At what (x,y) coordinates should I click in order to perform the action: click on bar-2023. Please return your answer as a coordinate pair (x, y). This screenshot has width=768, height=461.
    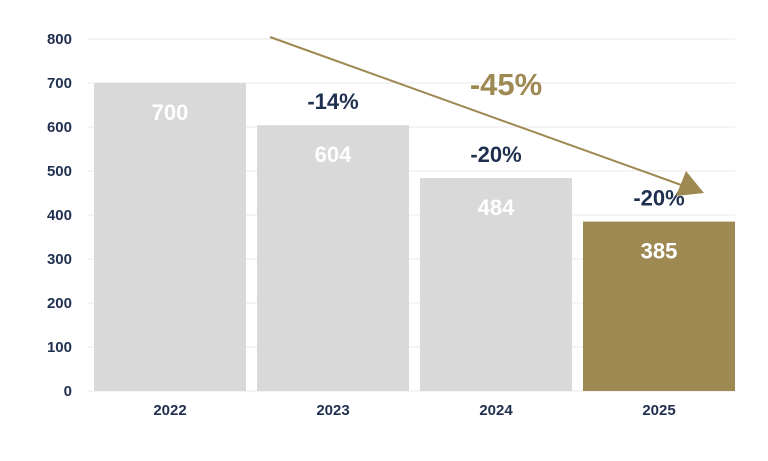
    Looking at the image, I should click on (333, 258).